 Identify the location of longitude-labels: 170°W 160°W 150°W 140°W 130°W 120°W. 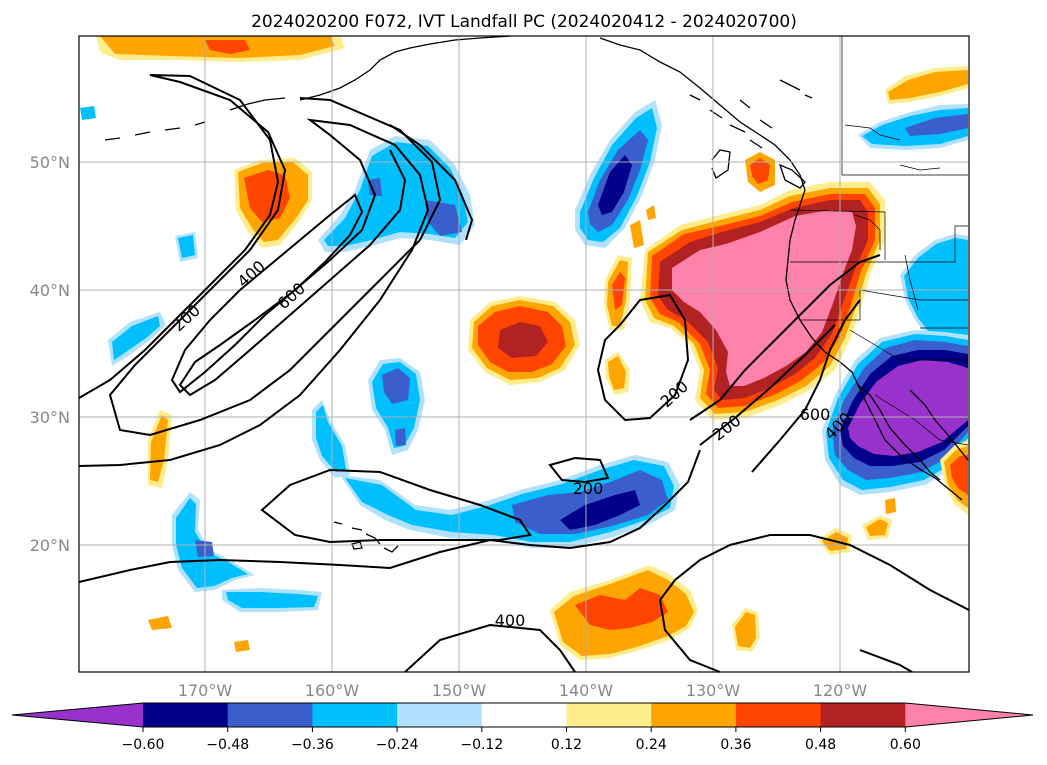
(523, 690).